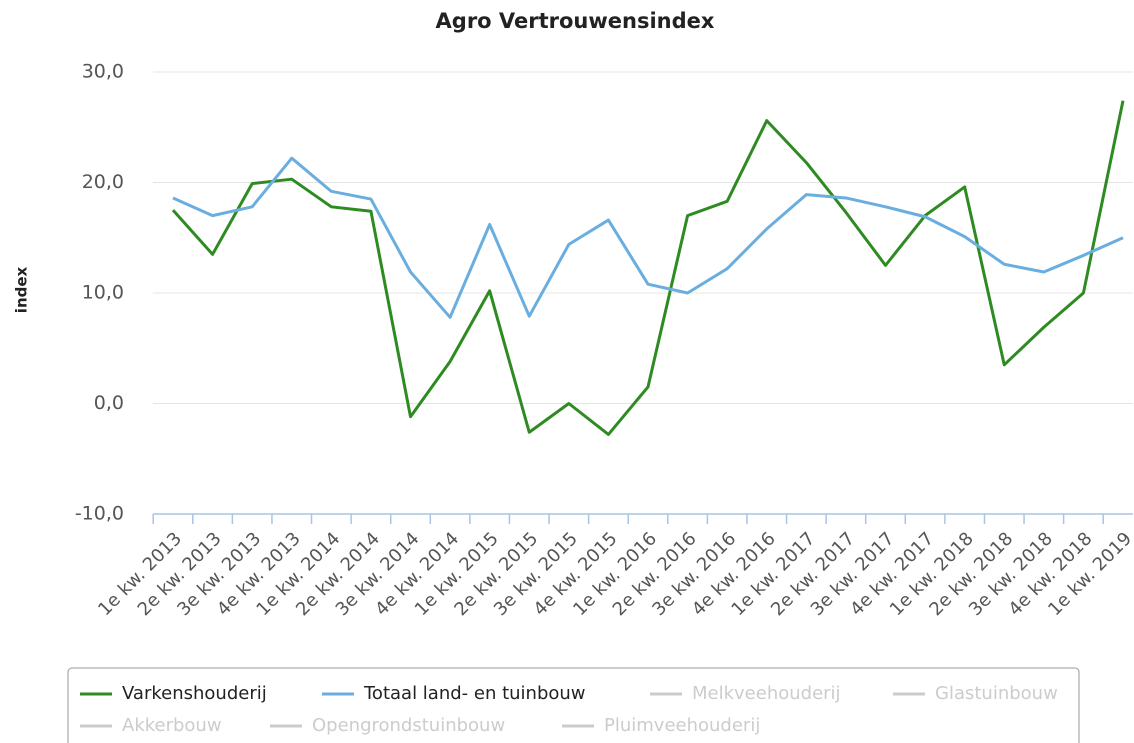 The width and height of the screenshot is (1134, 743). Describe the element at coordinates (996, 693) in the screenshot. I see `legend-label: Glastuinbouw` at that location.